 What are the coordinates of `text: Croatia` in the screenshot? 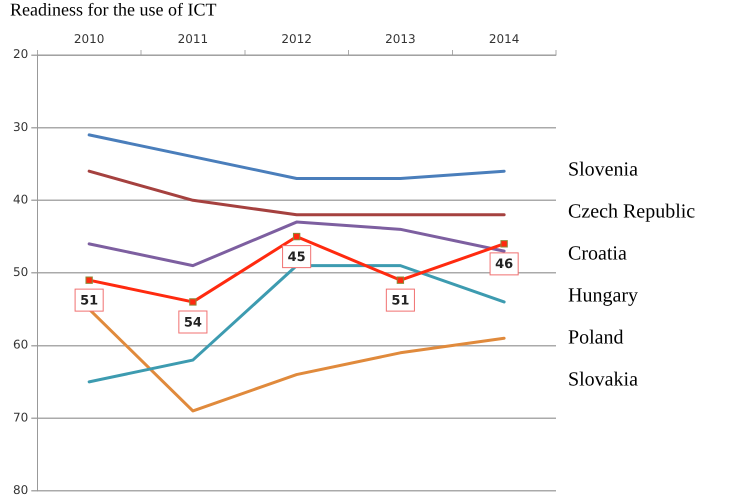 It's located at (597, 253).